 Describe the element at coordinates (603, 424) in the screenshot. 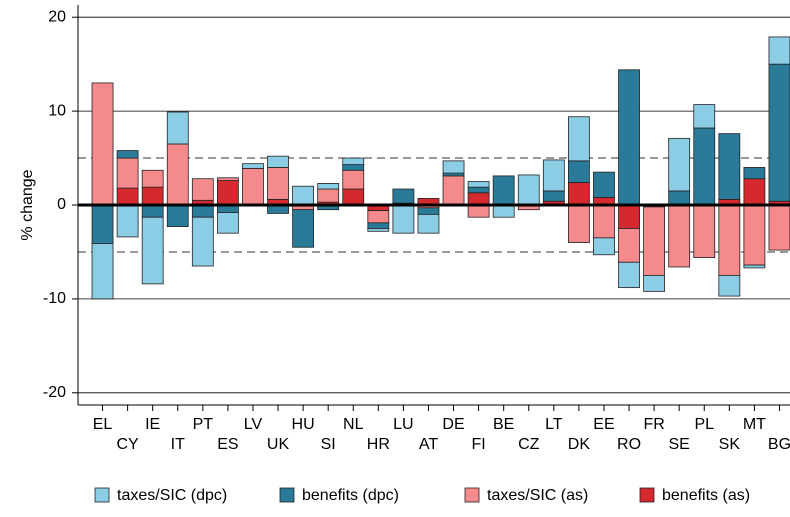

I see `x-tick-label: EE` at that location.